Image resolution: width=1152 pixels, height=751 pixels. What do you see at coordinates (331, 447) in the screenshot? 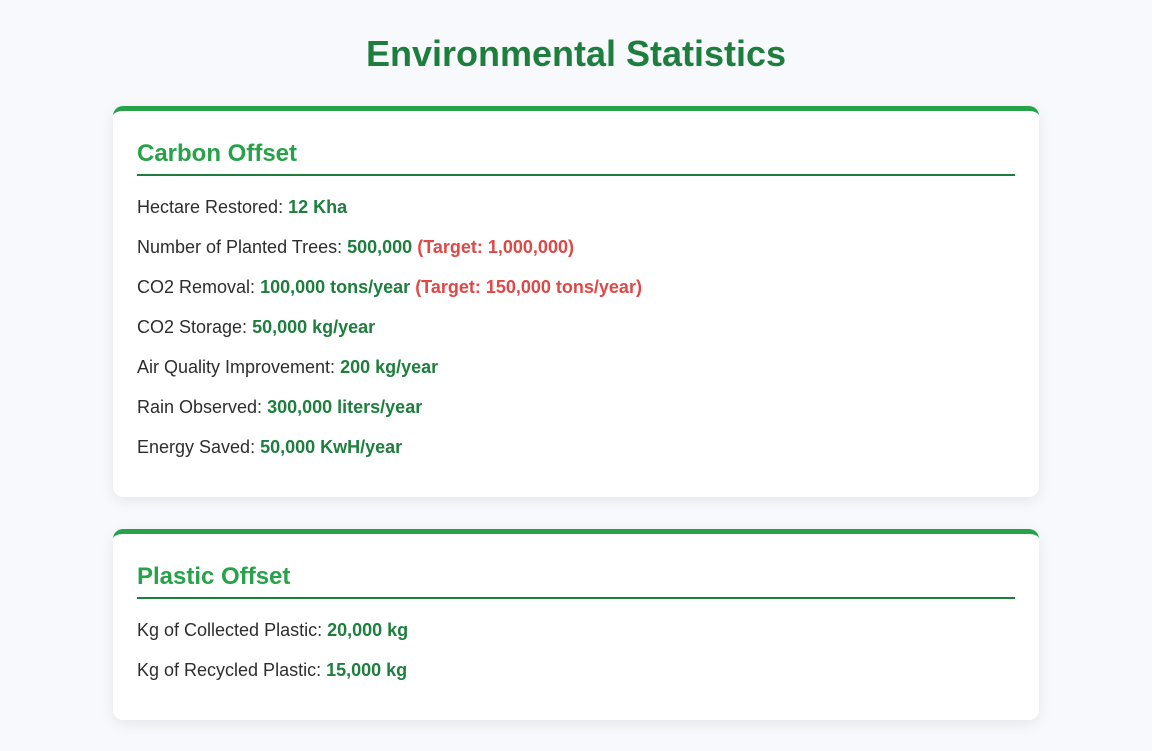
I see `stat-value: 50,000 KwH/year` at bounding box center [331, 447].